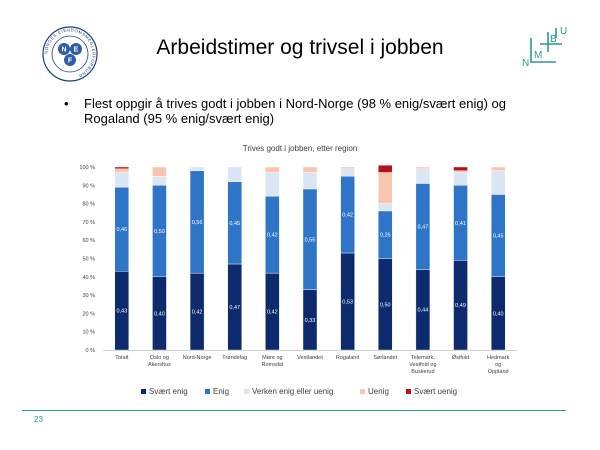 The width and height of the screenshot is (600, 450). Describe the element at coordinates (460, 224) in the screenshot. I see `data-label: 0,41` at that location.